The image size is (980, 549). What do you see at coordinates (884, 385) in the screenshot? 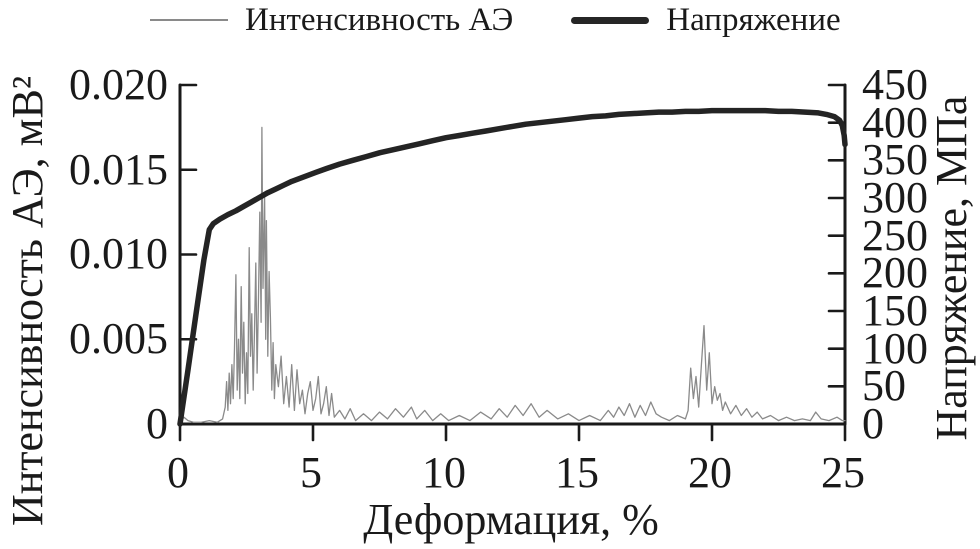
I see `y-right-tick-label: 50` at bounding box center [884, 385].